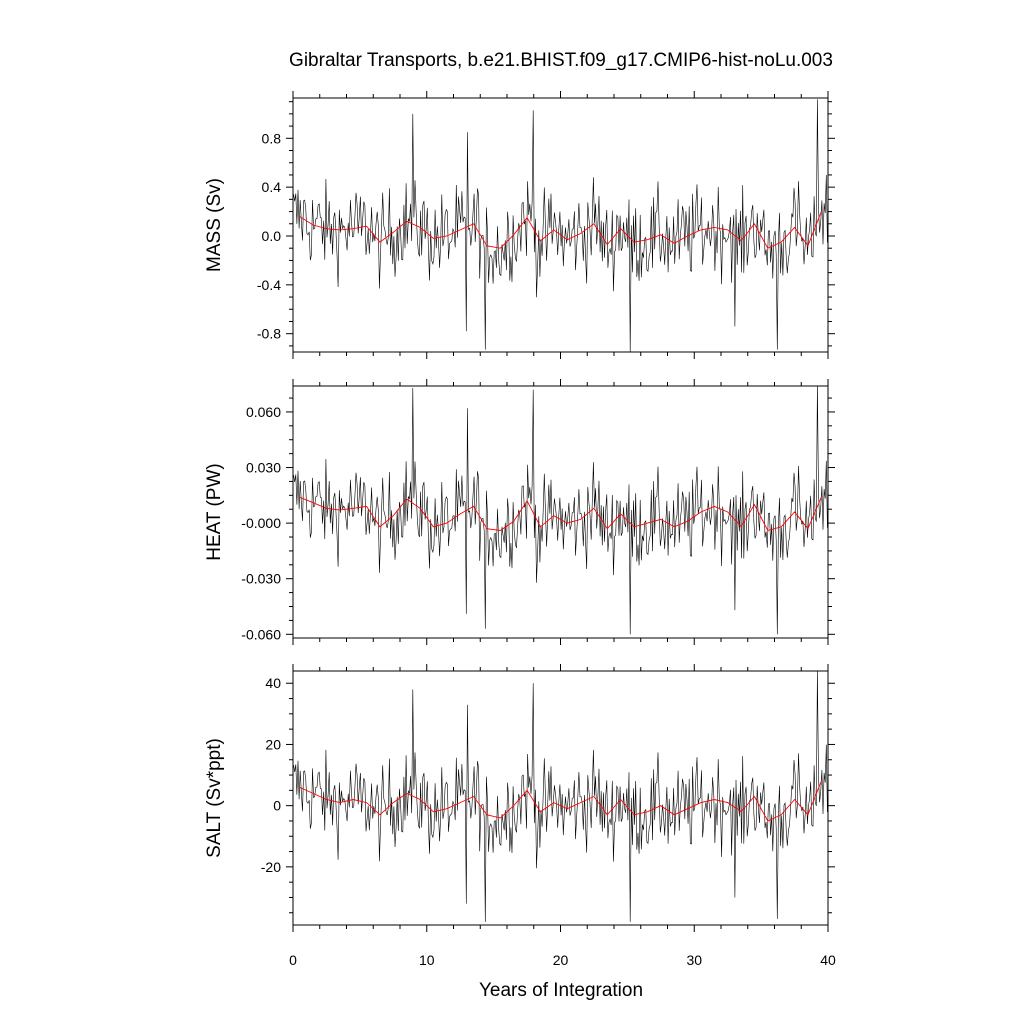  I want to click on panel-1-y-axis-label: MASS (Sv), so click(214, 225).